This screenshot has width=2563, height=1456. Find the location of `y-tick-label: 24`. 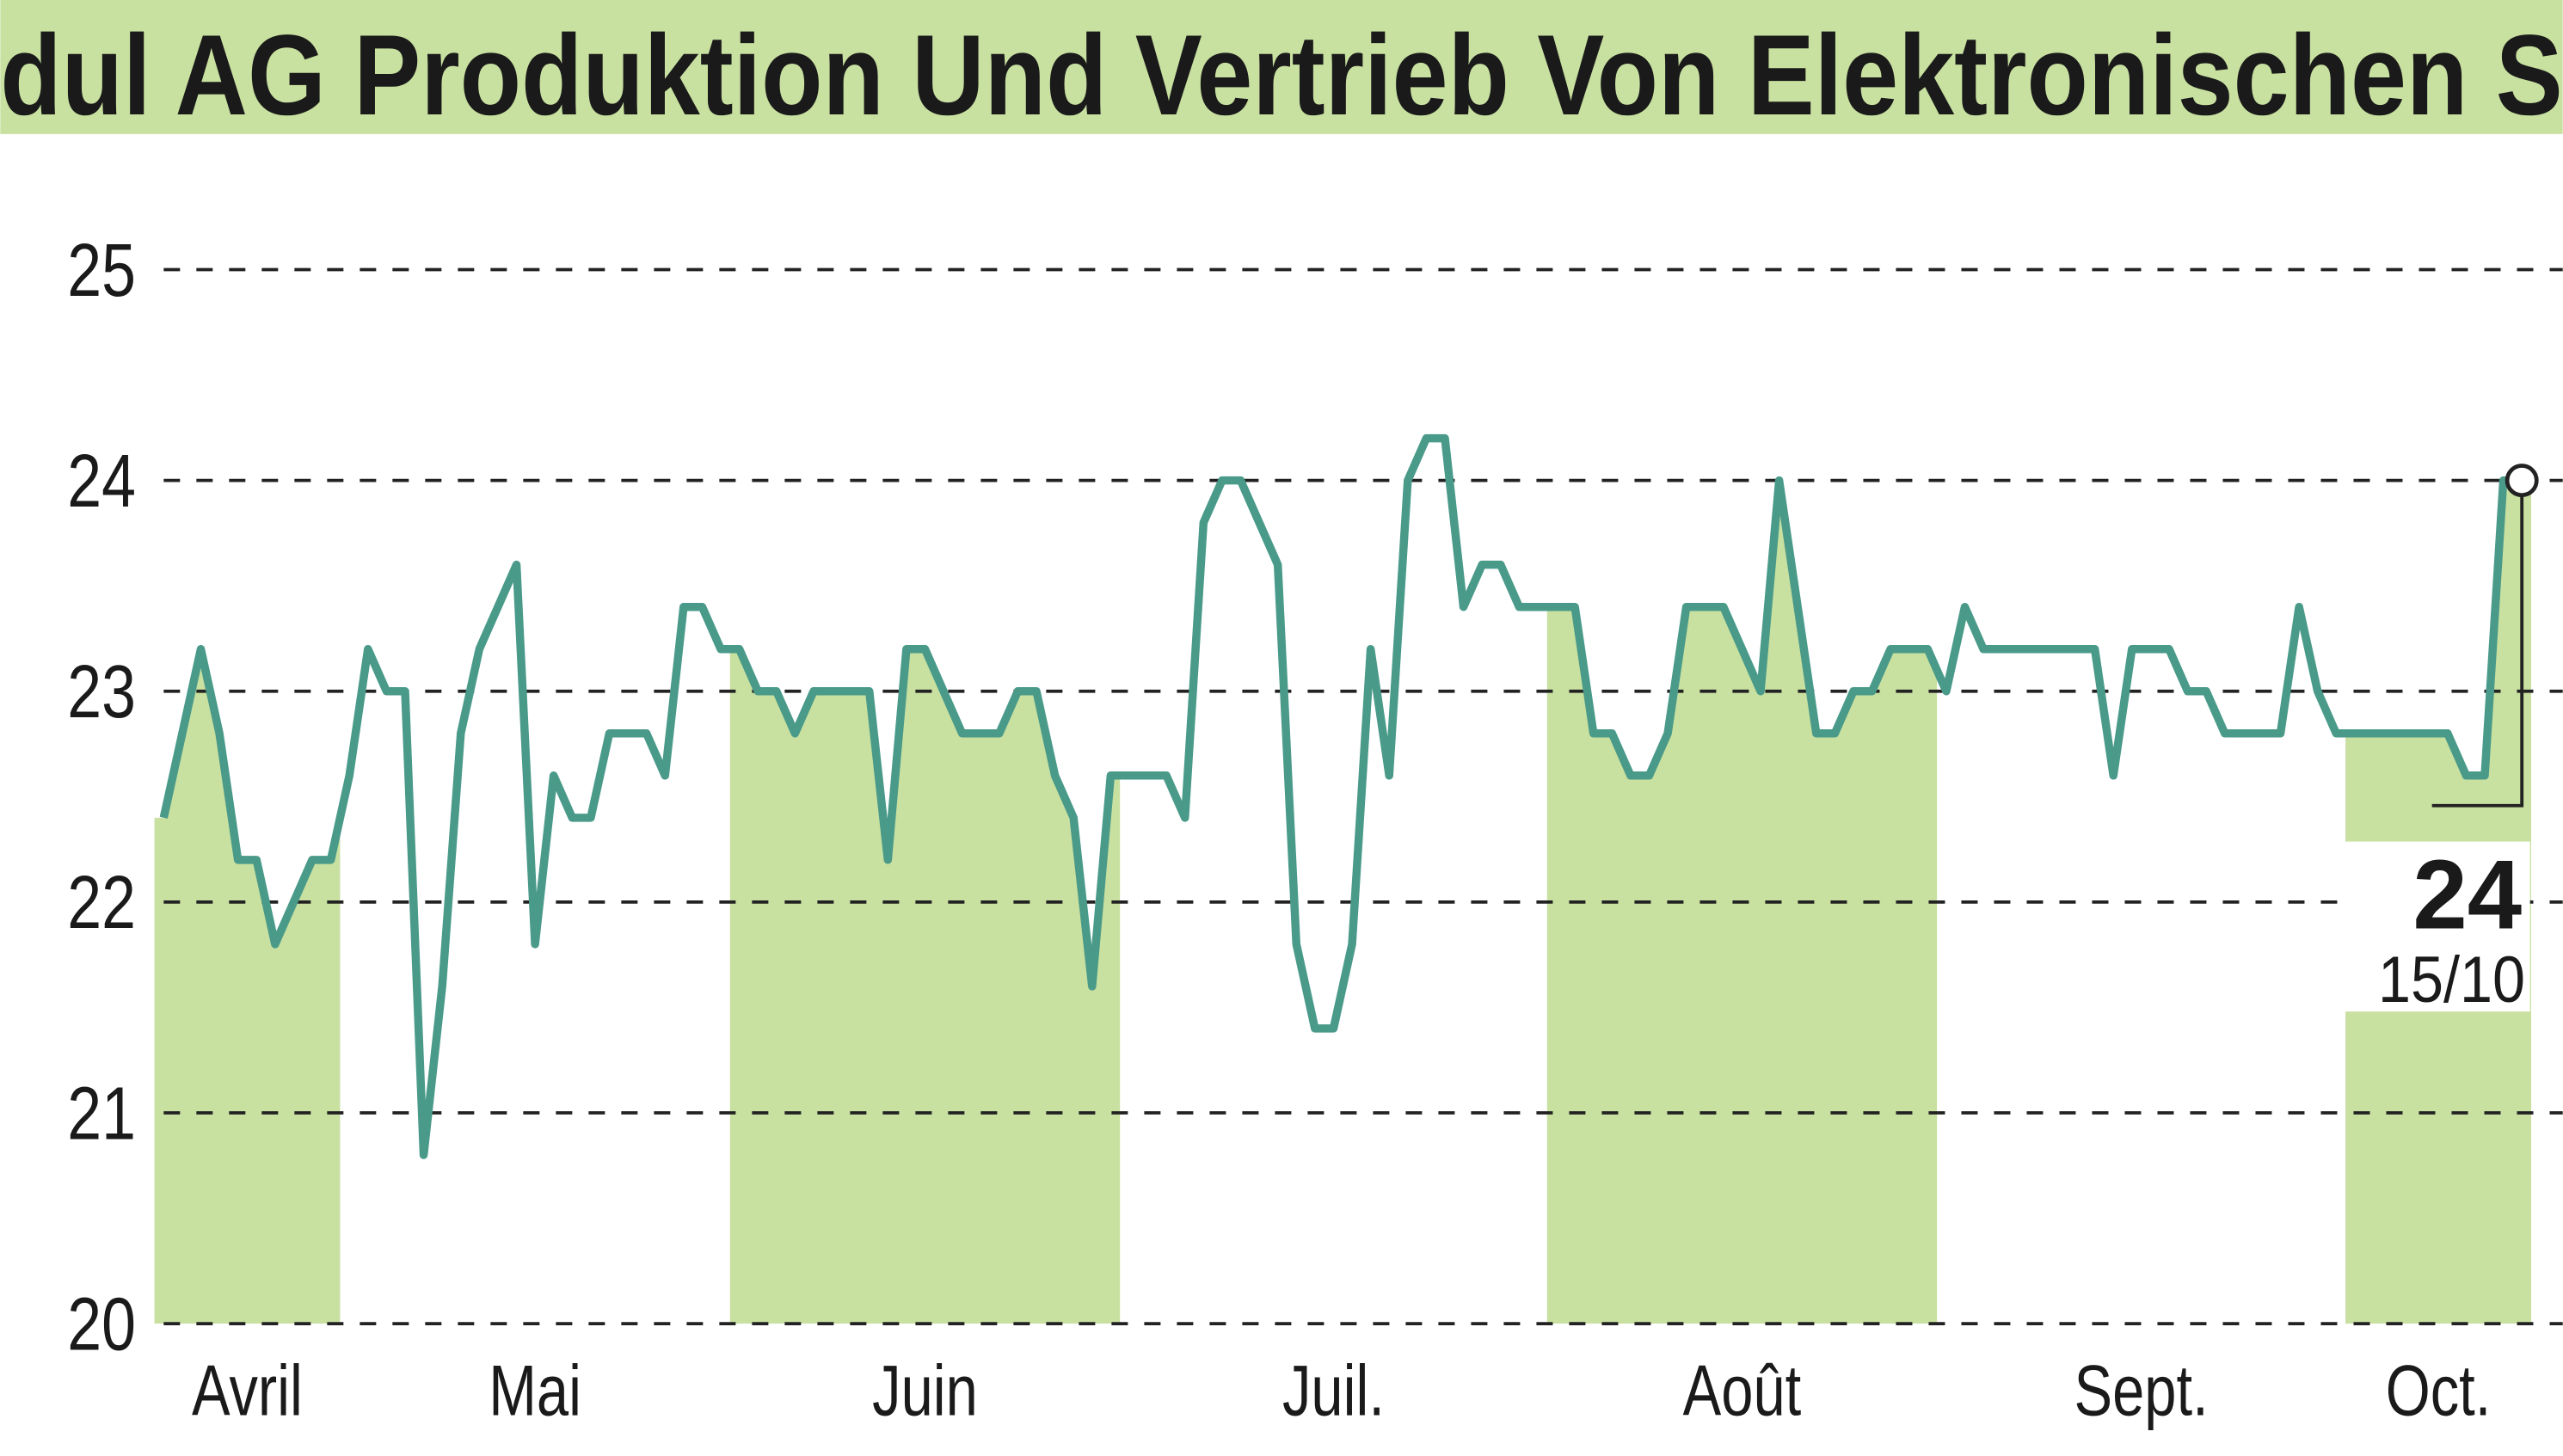

y-tick-label: 24 is located at coordinates (101, 481).